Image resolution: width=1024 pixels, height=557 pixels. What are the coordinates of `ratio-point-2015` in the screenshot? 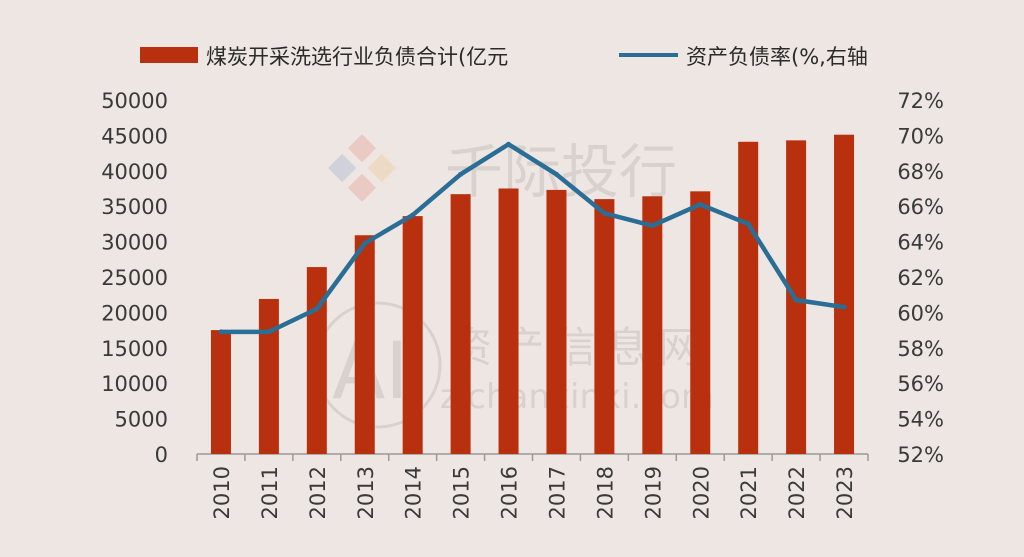 It's located at (461, 174).